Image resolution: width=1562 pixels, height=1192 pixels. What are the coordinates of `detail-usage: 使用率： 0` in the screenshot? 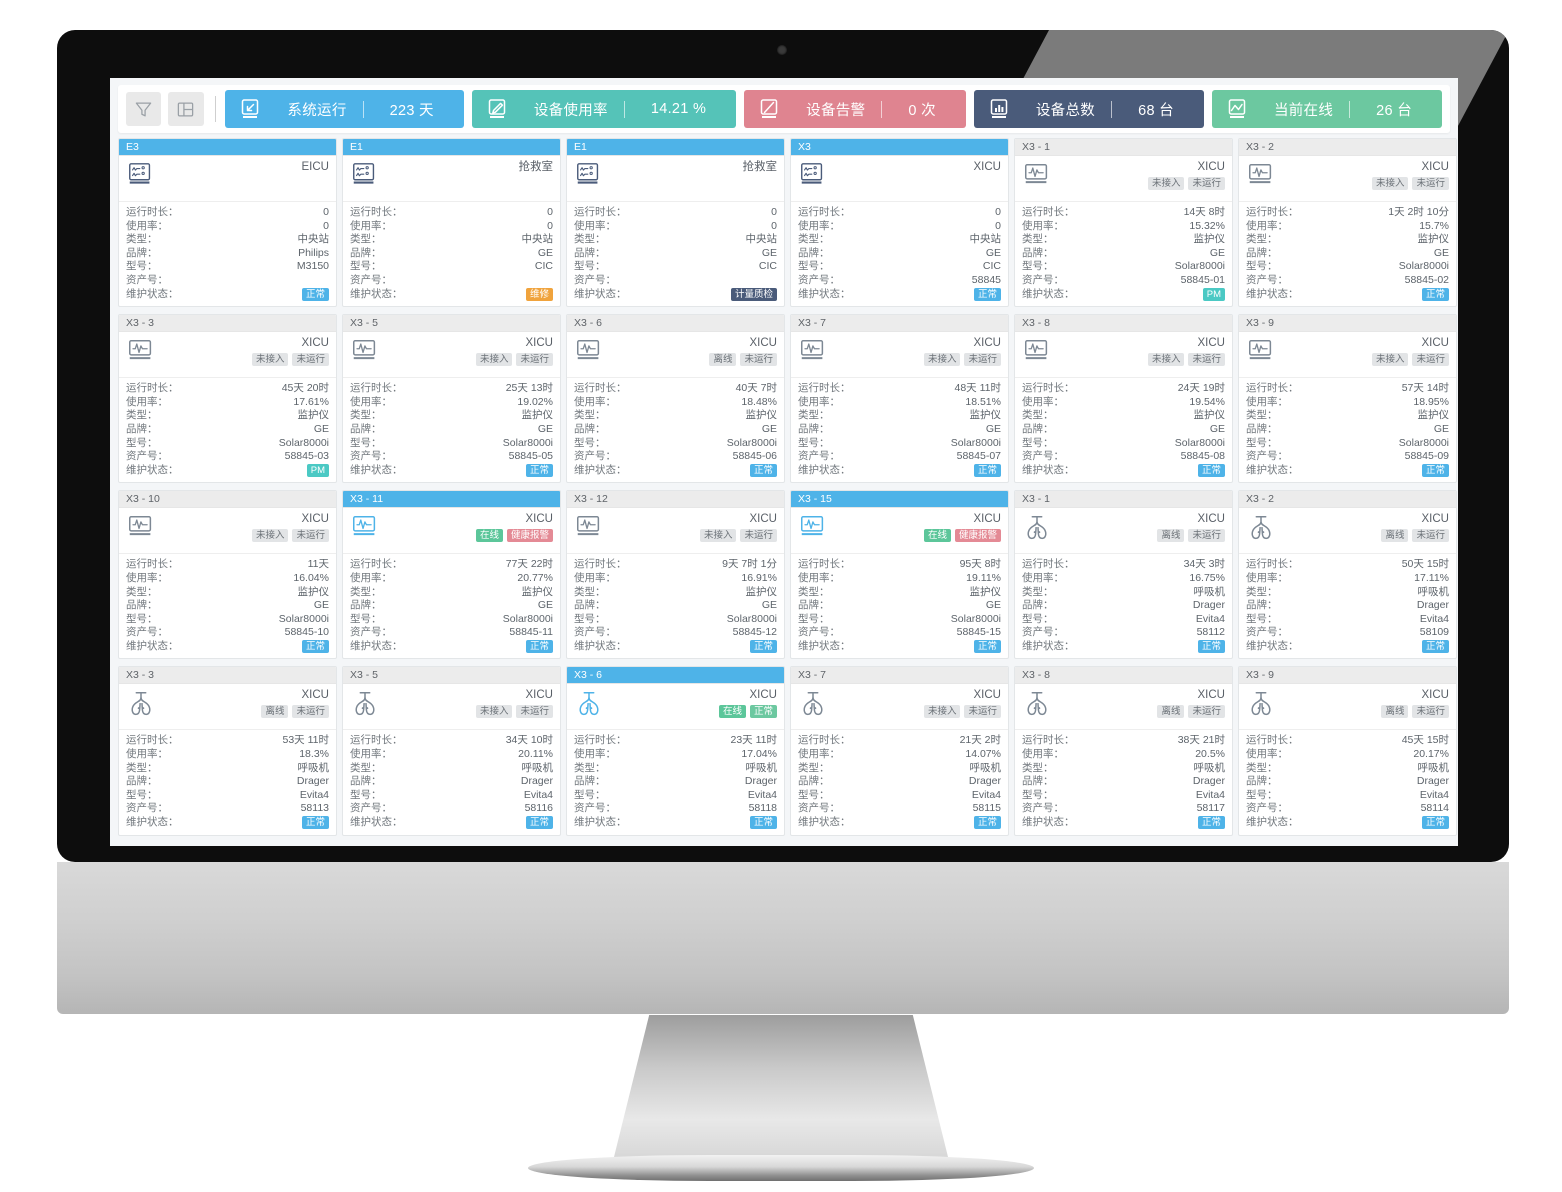 It's located at (451, 227).